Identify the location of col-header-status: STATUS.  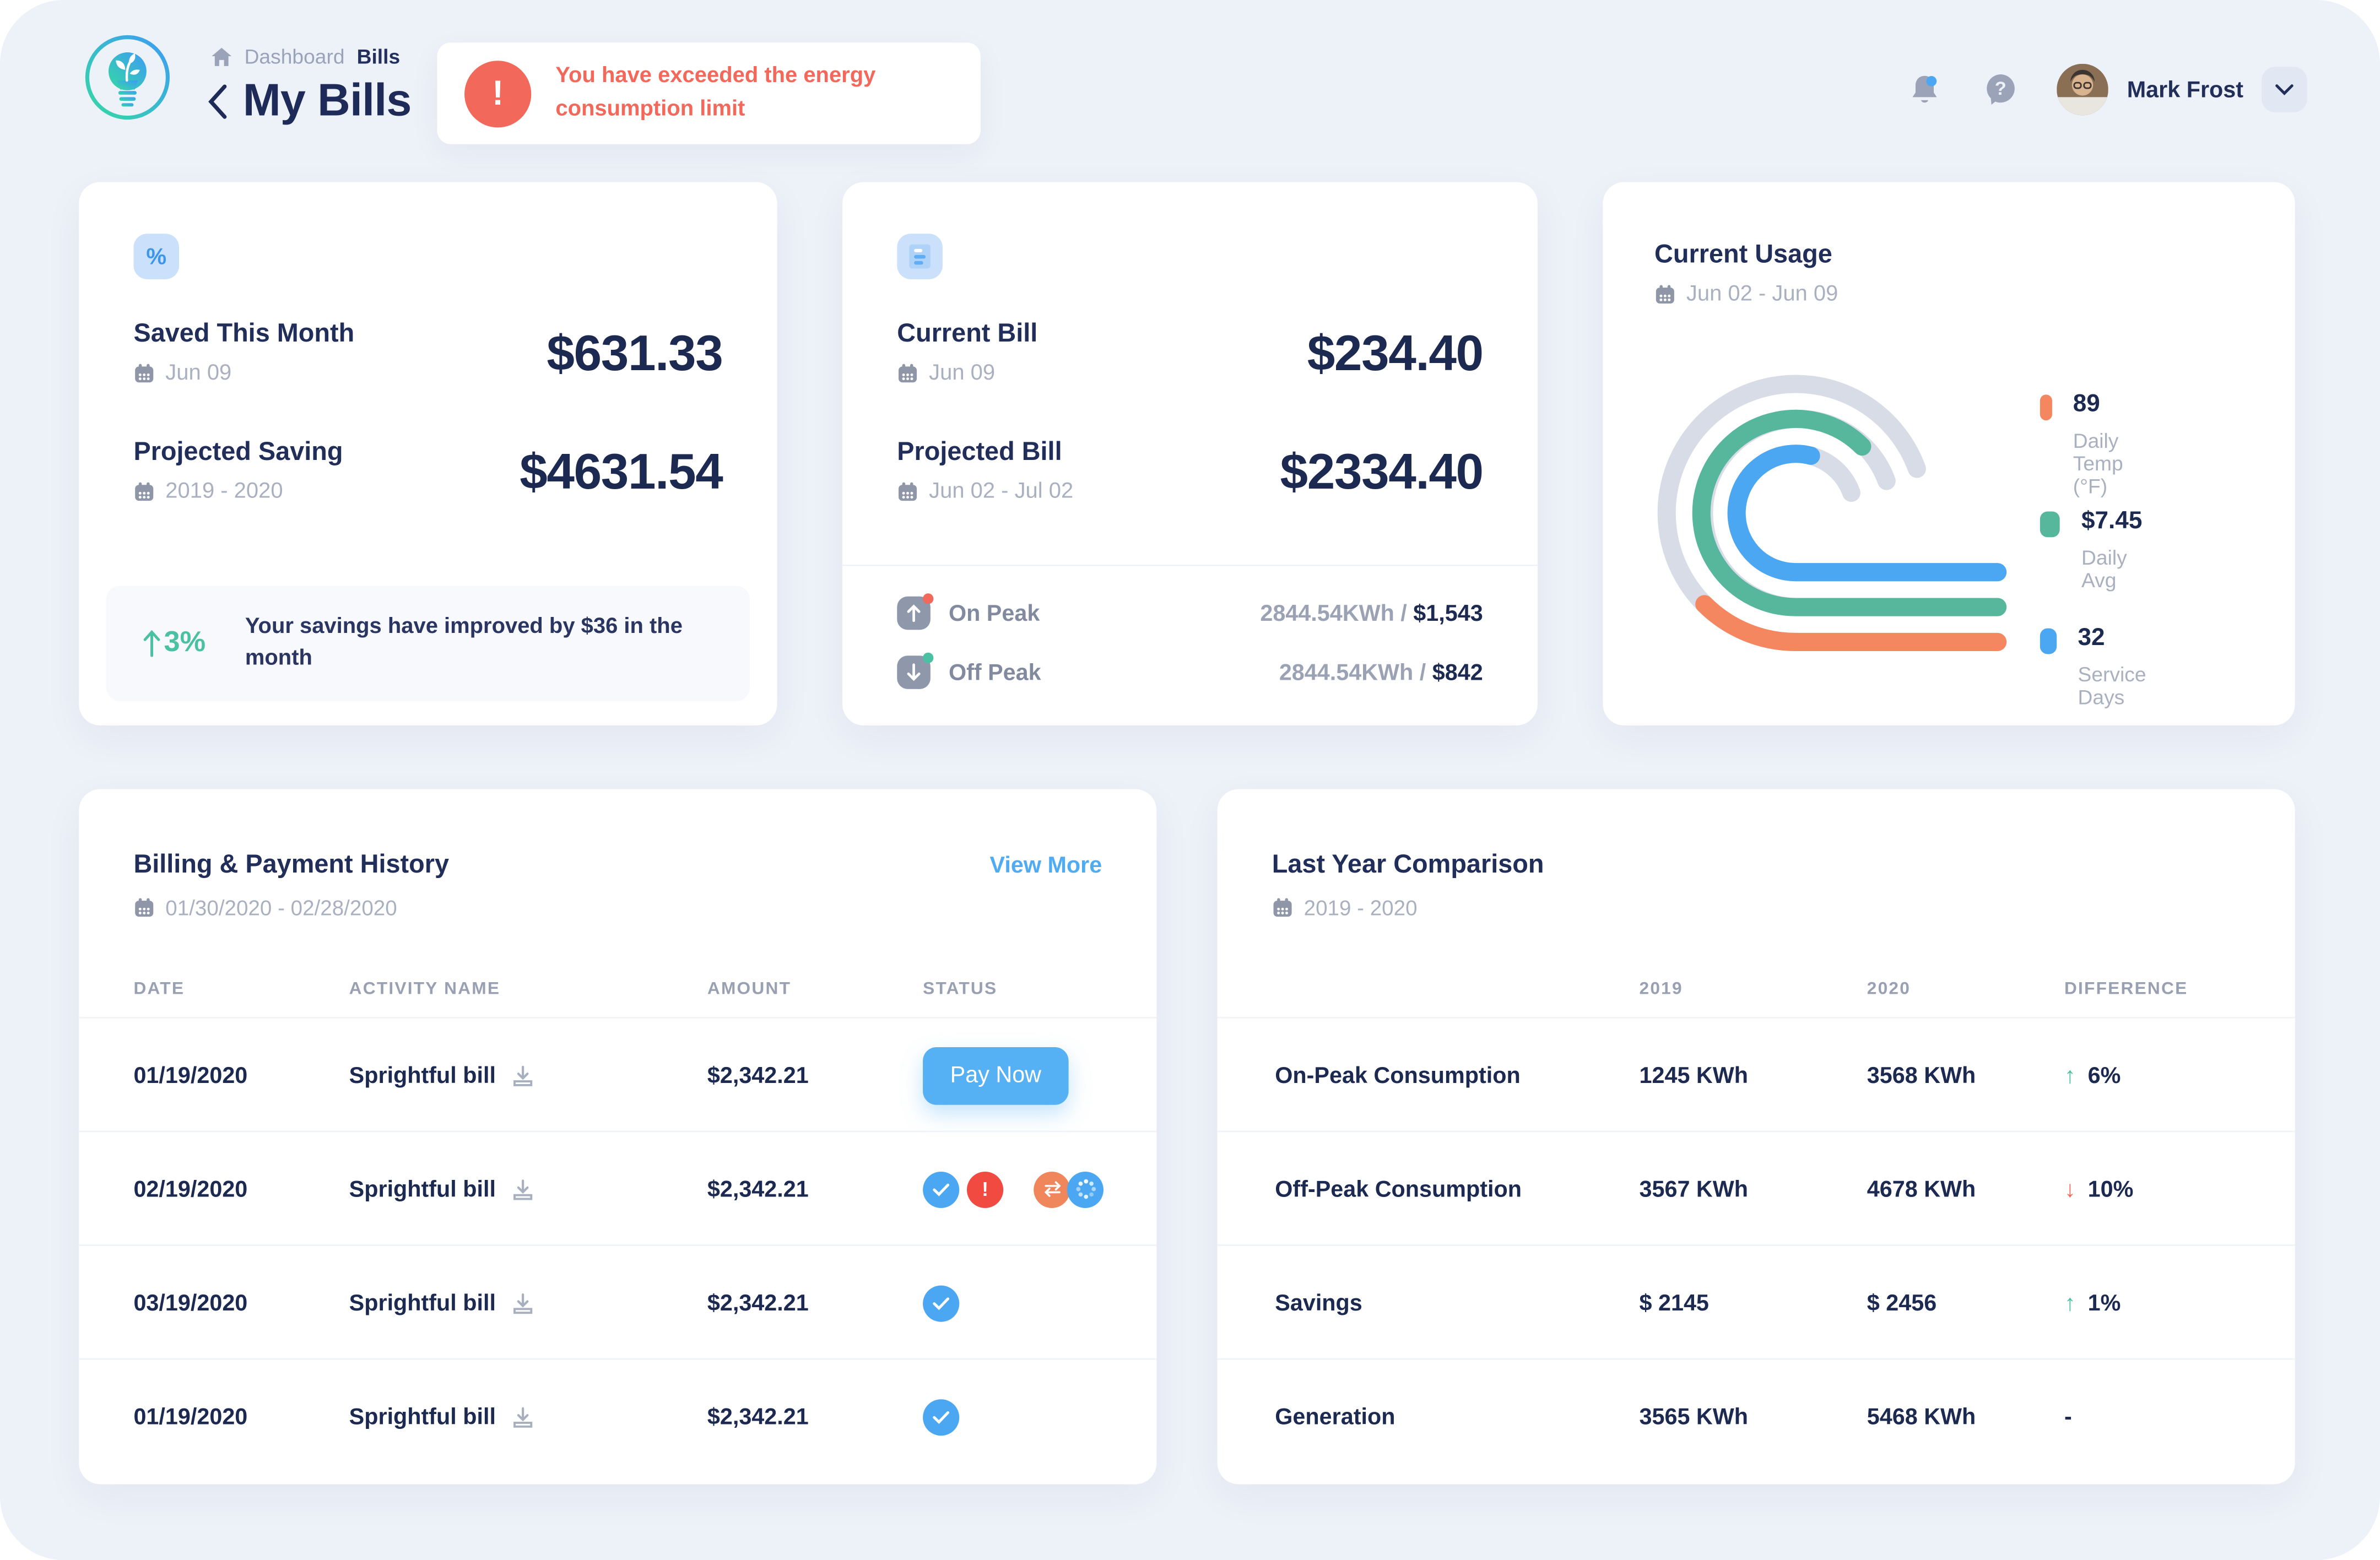
(960, 989).